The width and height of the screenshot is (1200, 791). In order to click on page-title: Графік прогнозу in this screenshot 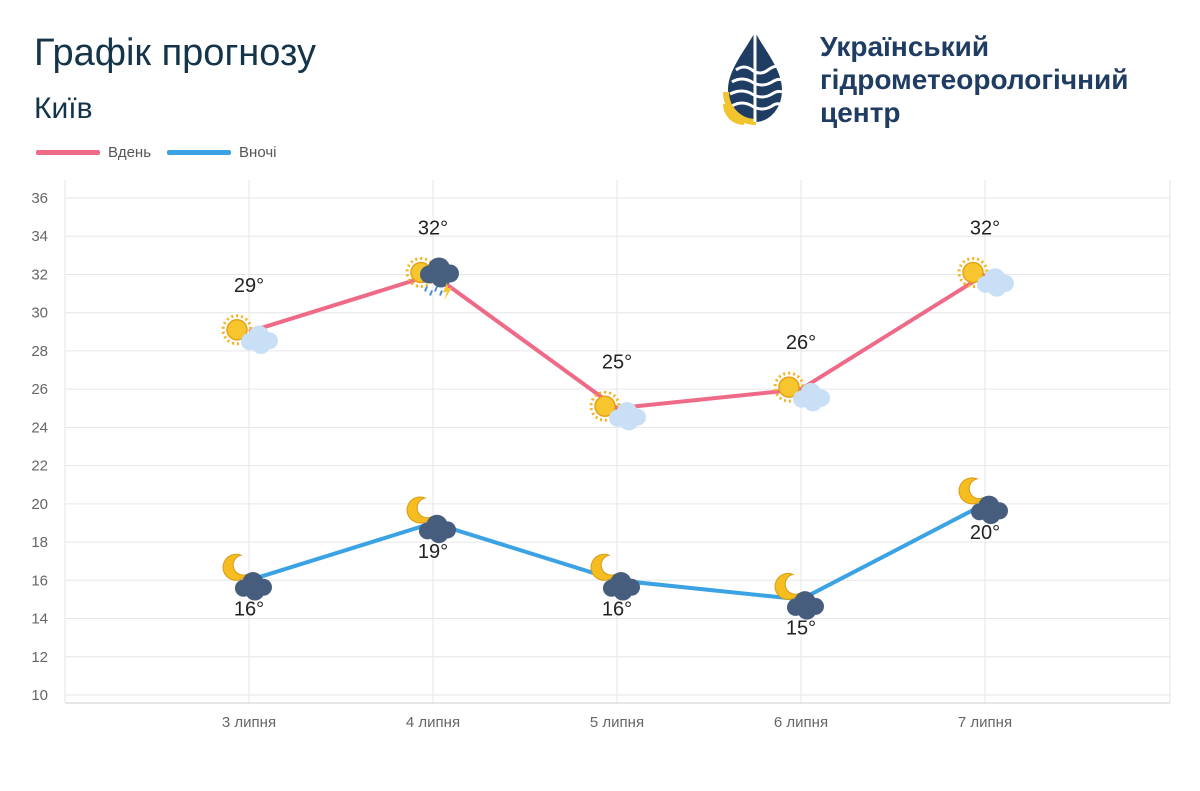, I will do `click(175, 53)`.